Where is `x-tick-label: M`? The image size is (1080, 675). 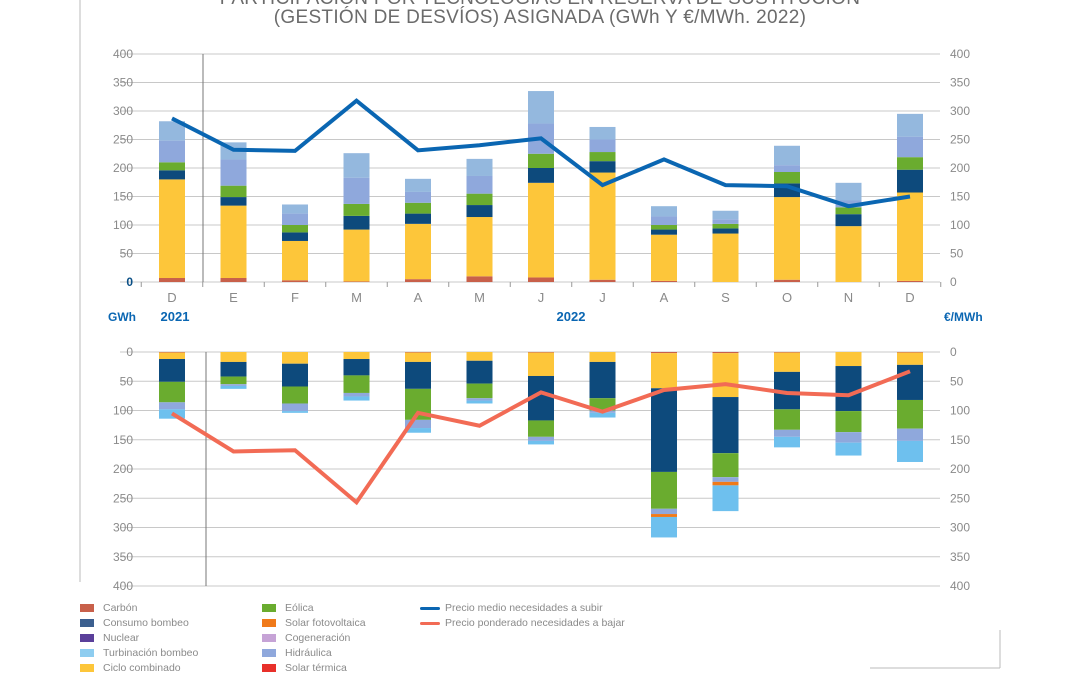 x-tick-label: M is located at coordinates (356, 297).